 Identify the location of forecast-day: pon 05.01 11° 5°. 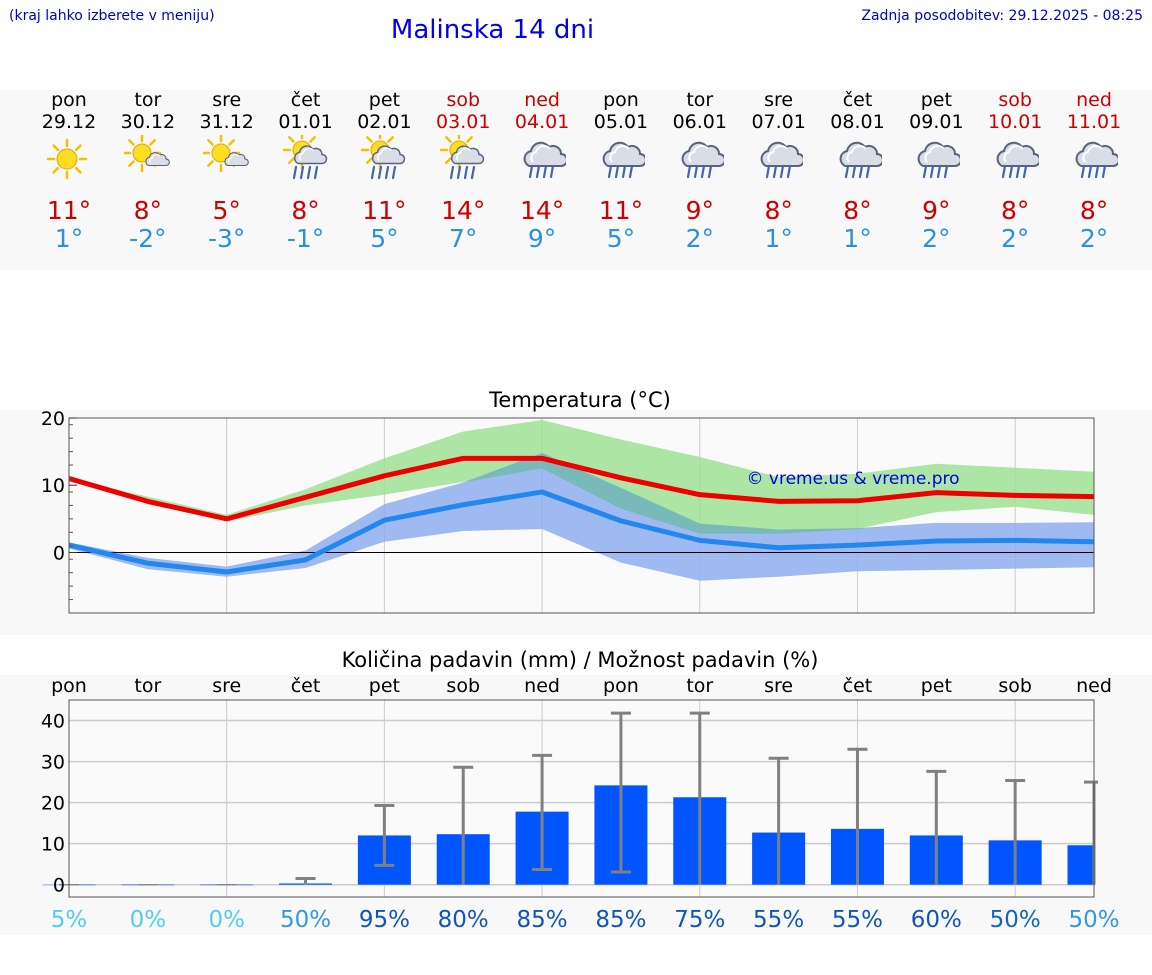
(621, 174).